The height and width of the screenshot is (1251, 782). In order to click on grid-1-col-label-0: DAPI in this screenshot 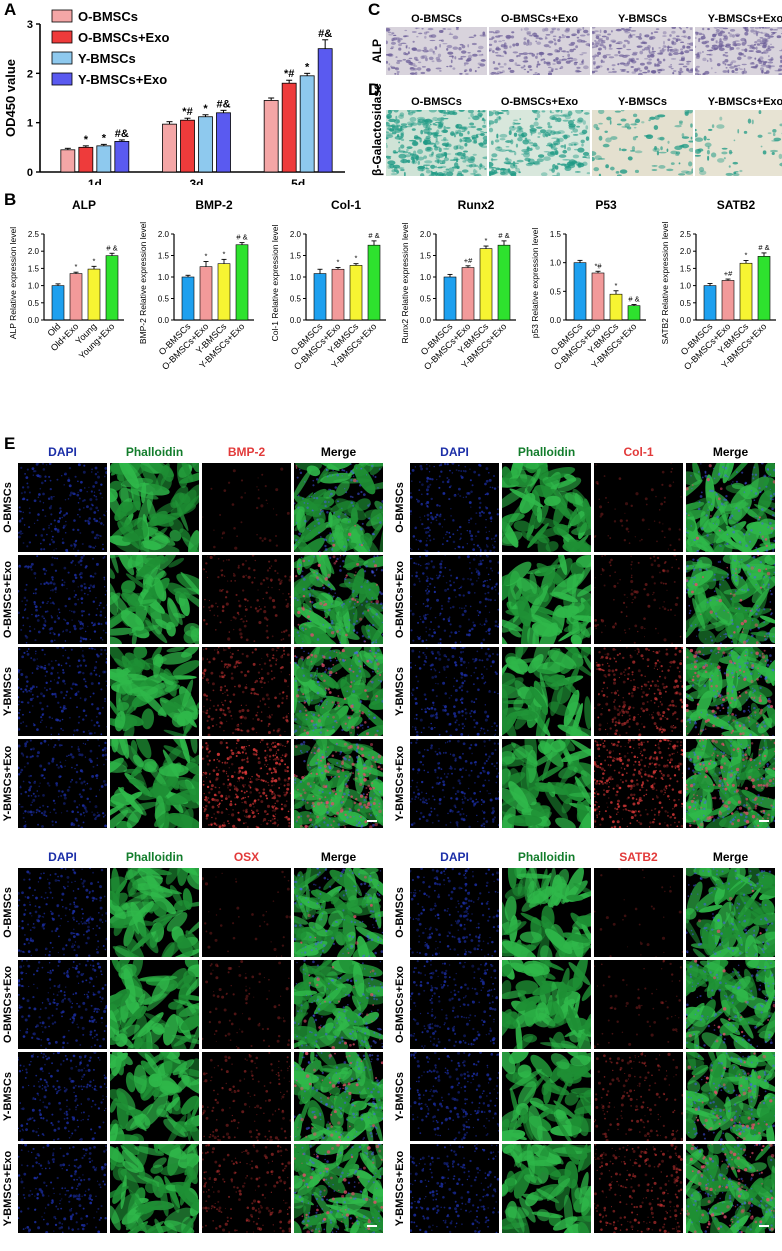, I will do `click(454, 452)`.